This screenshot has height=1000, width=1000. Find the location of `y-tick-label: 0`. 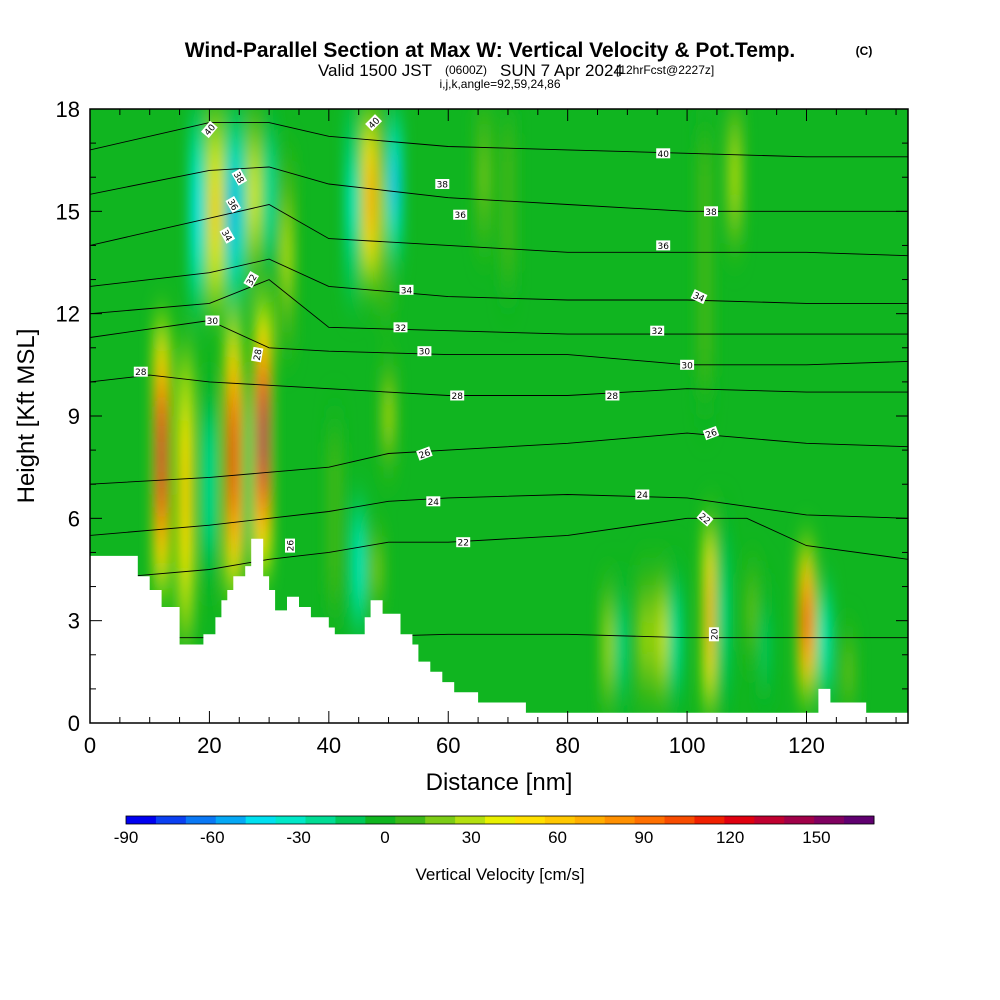

y-tick-label: 0 is located at coordinates (74, 723).